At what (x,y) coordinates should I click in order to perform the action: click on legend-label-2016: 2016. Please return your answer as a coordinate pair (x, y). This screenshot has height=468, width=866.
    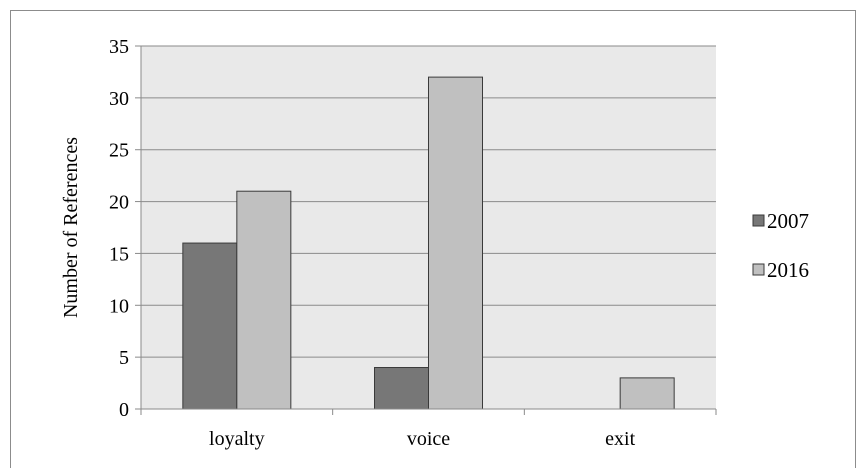
    Looking at the image, I should click on (788, 270).